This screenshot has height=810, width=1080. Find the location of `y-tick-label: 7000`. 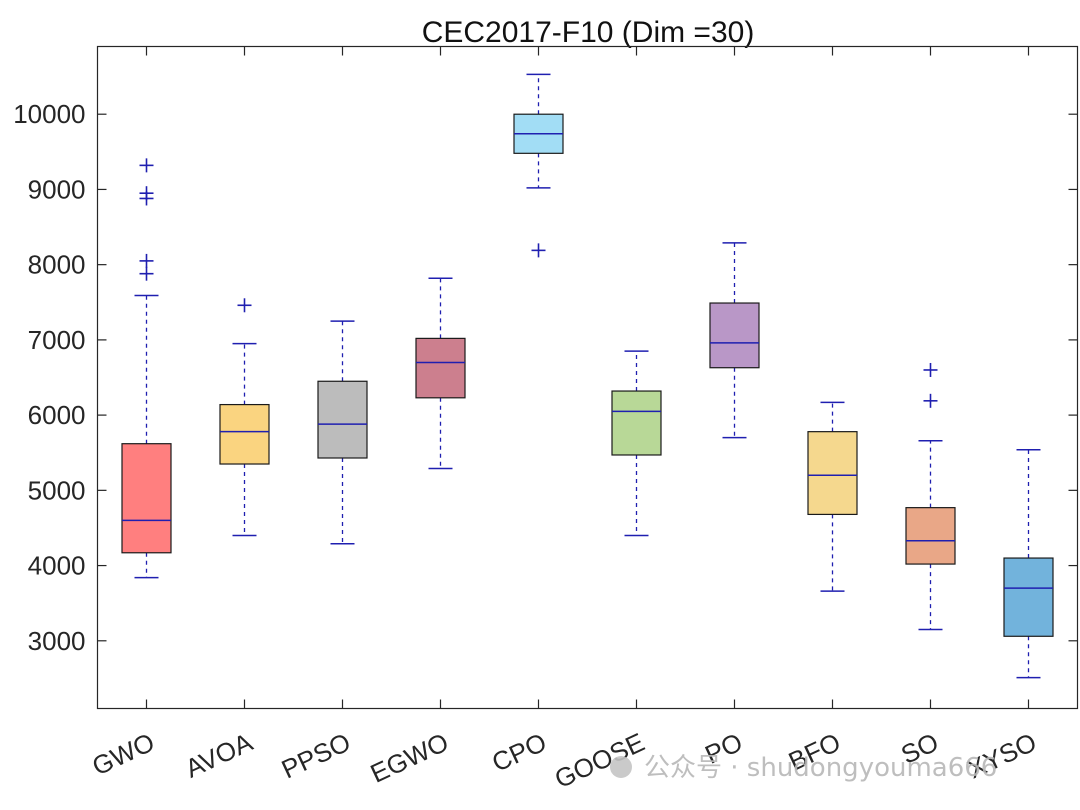

y-tick-label: 7000 is located at coordinates (57, 340).